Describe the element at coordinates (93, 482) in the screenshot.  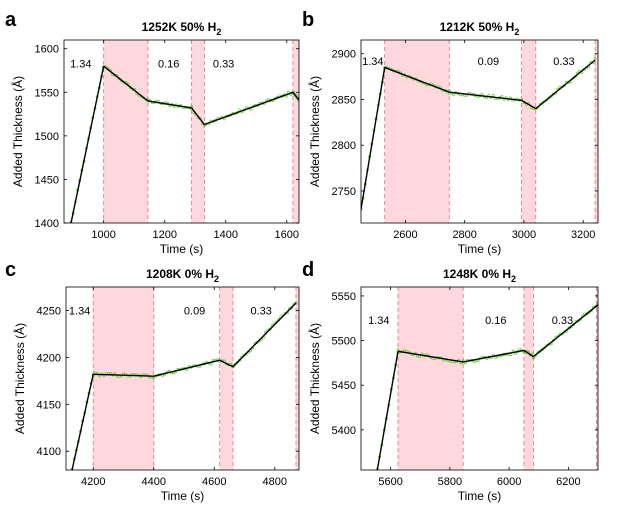
I see `x-tick-label: 4200` at that location.